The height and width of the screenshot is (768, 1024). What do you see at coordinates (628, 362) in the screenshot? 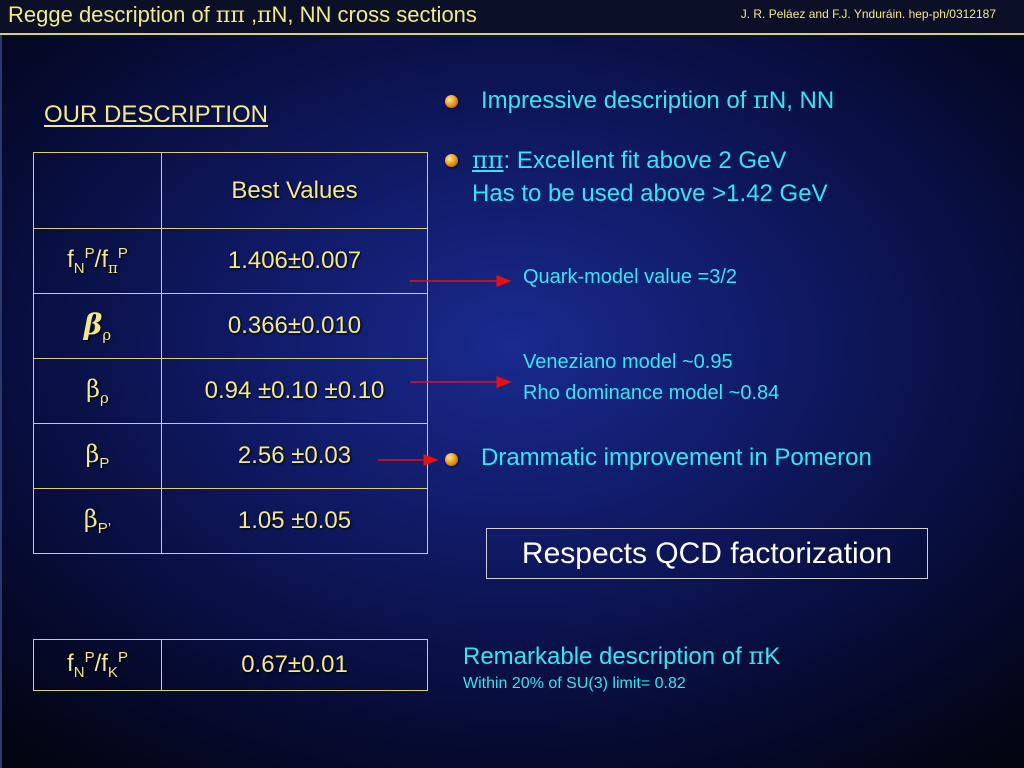
I see `note-veneziano: Veneziano model ~0.95` at bounding box center [628, 362].